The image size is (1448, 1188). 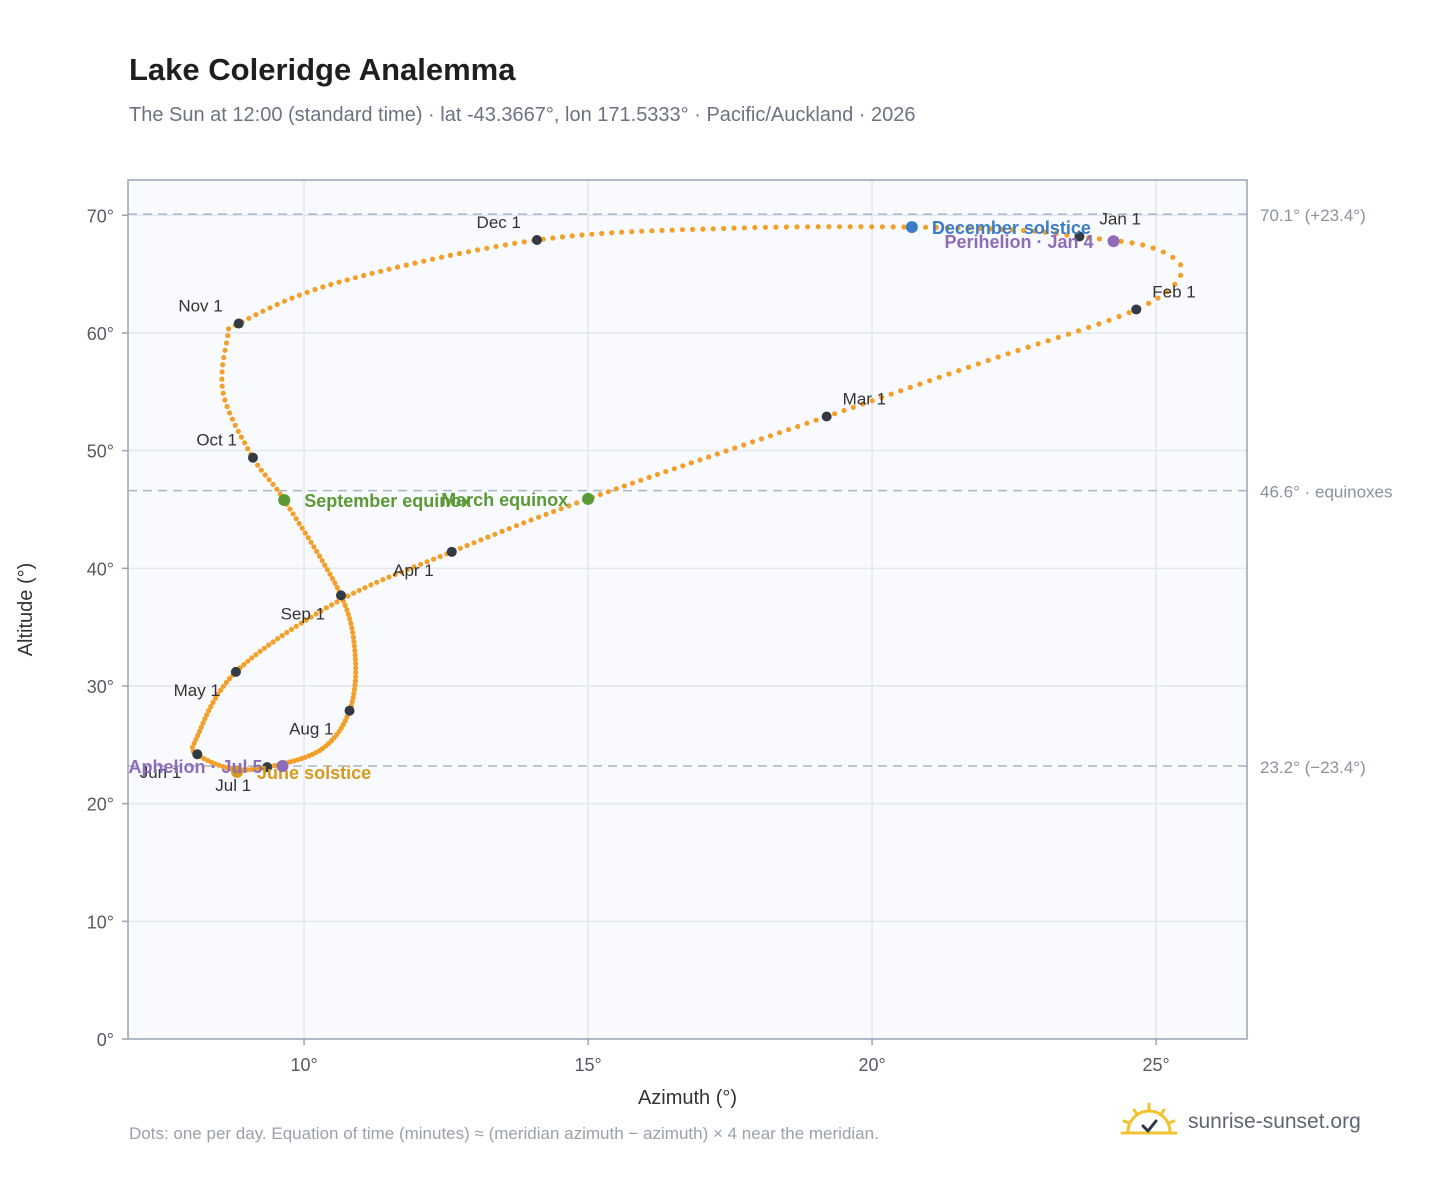 I want to click on event-label: June solstice, so click(x=314, y=773).